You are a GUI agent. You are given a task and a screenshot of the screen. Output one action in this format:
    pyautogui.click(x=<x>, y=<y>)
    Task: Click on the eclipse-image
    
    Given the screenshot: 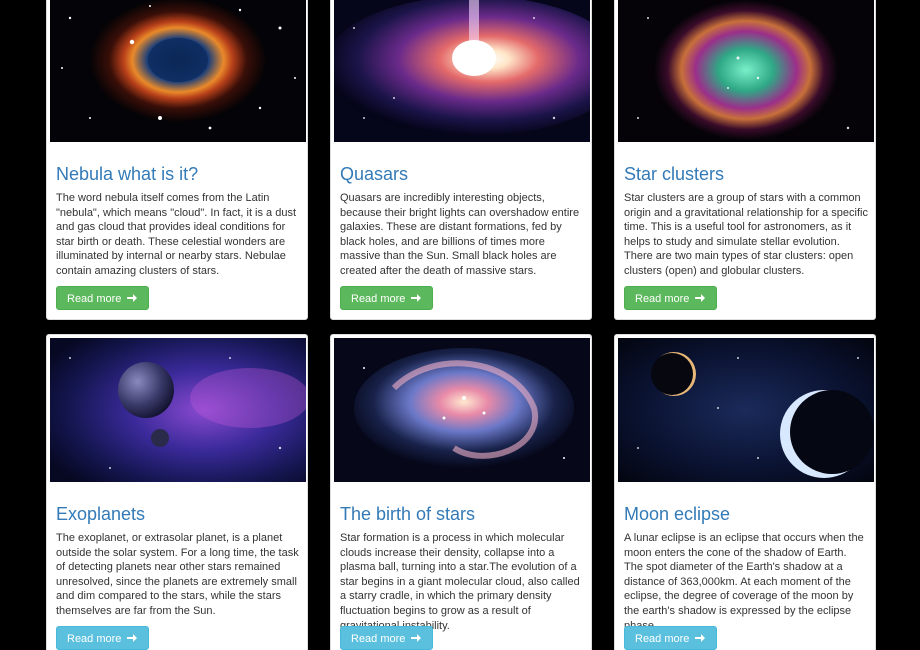 What is the action you would take?
    pyautogui.click(x=746, y=410)
    